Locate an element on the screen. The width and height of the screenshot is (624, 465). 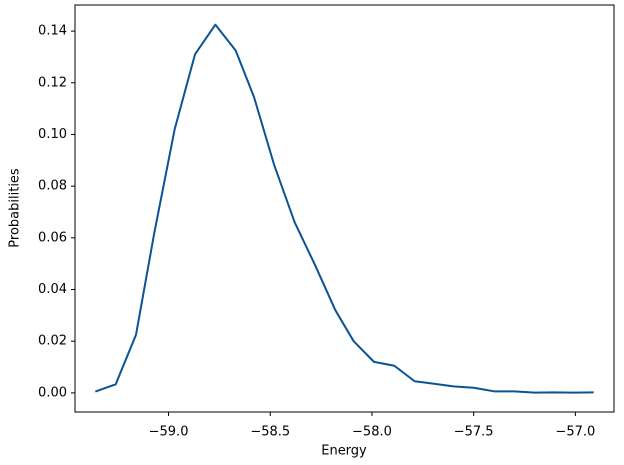
x-tick-label: −57.5 is located at coordinates (474, 432).